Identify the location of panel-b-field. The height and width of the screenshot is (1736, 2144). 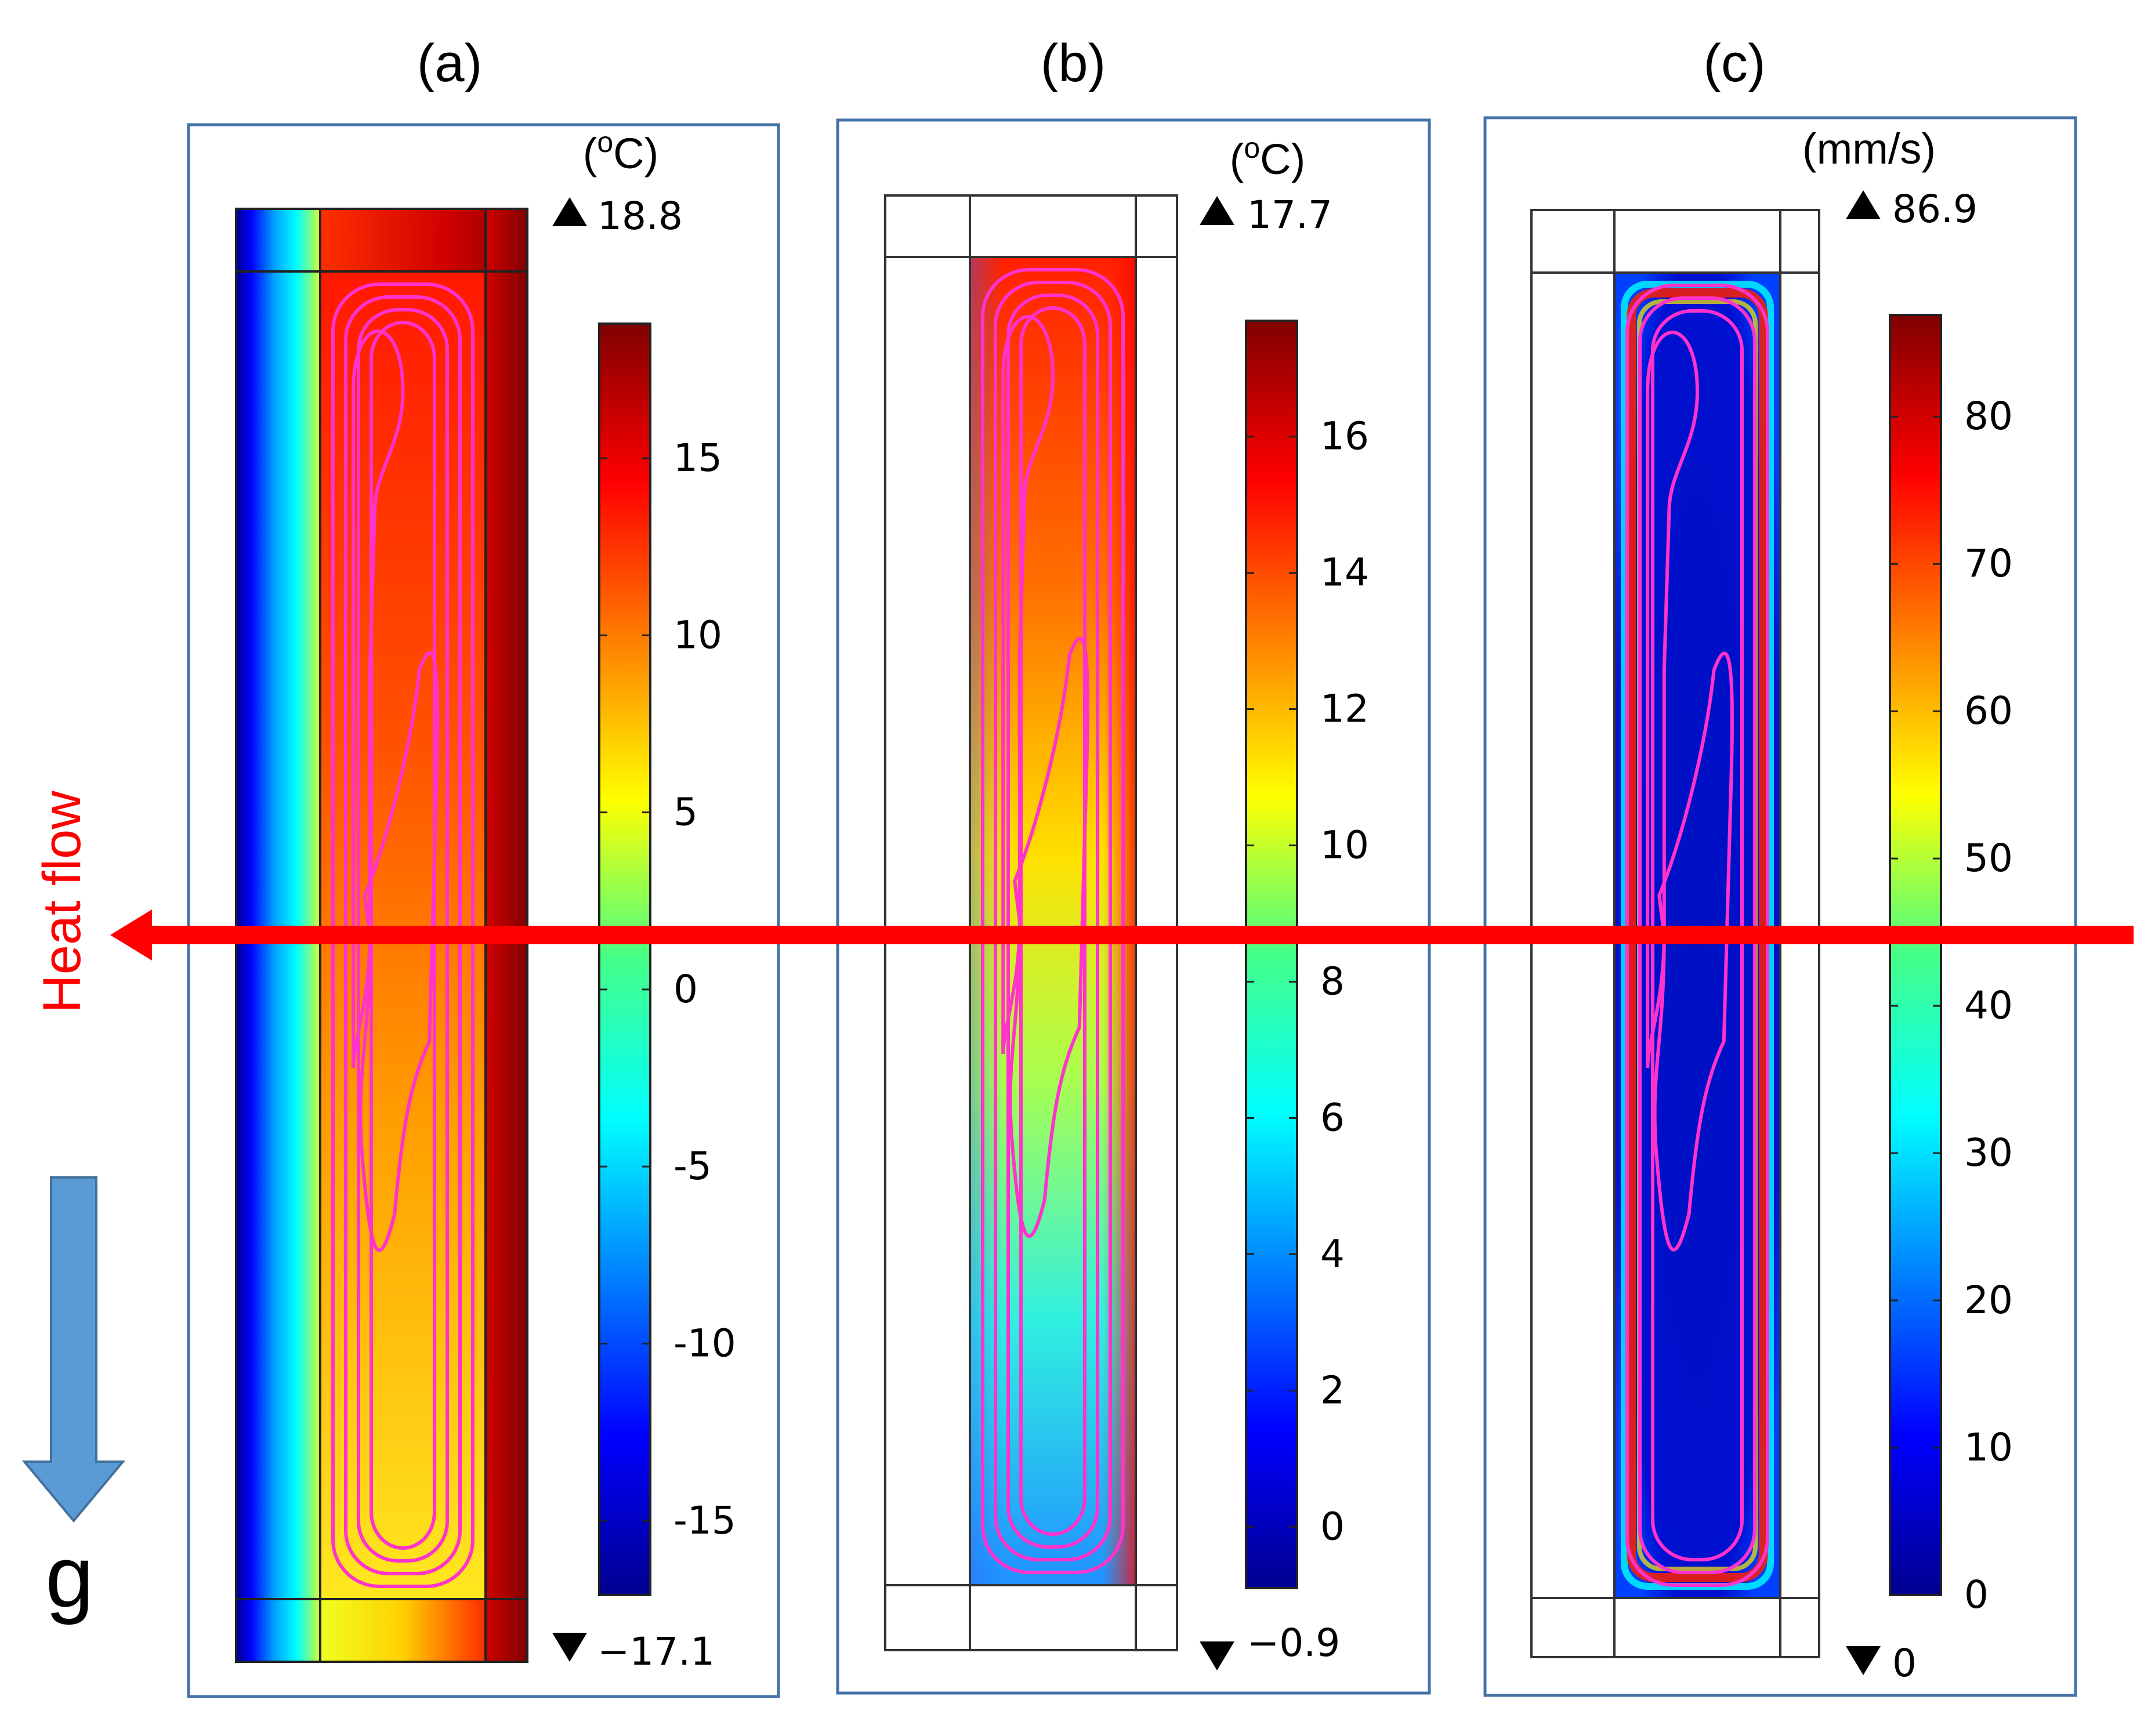
(1031, 922).